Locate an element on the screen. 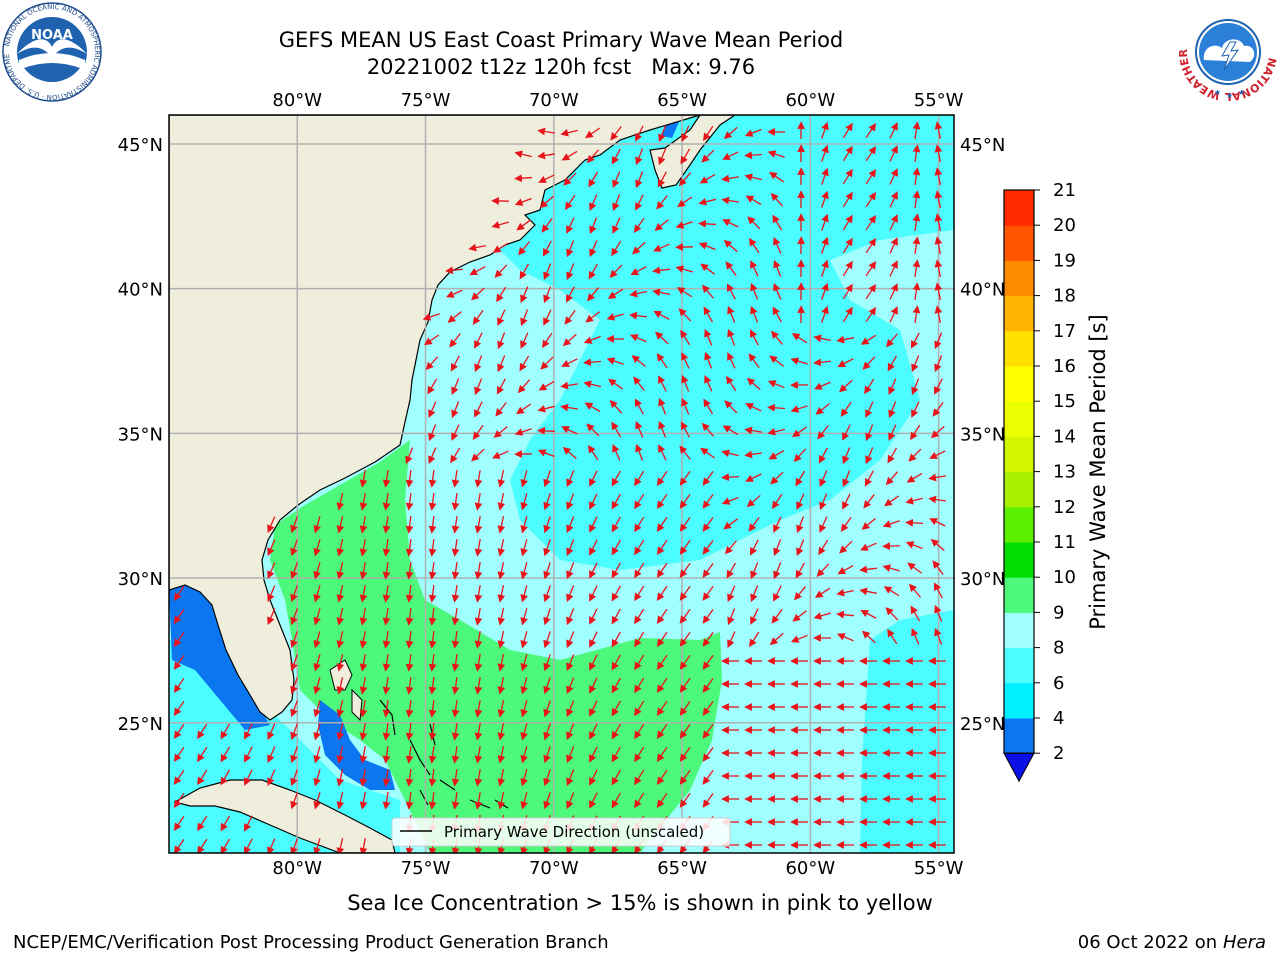 This screenshot has width=1280, height=960. legend-label: Primary Wave Direction (unscaled) is located at coordinates (574, 832).